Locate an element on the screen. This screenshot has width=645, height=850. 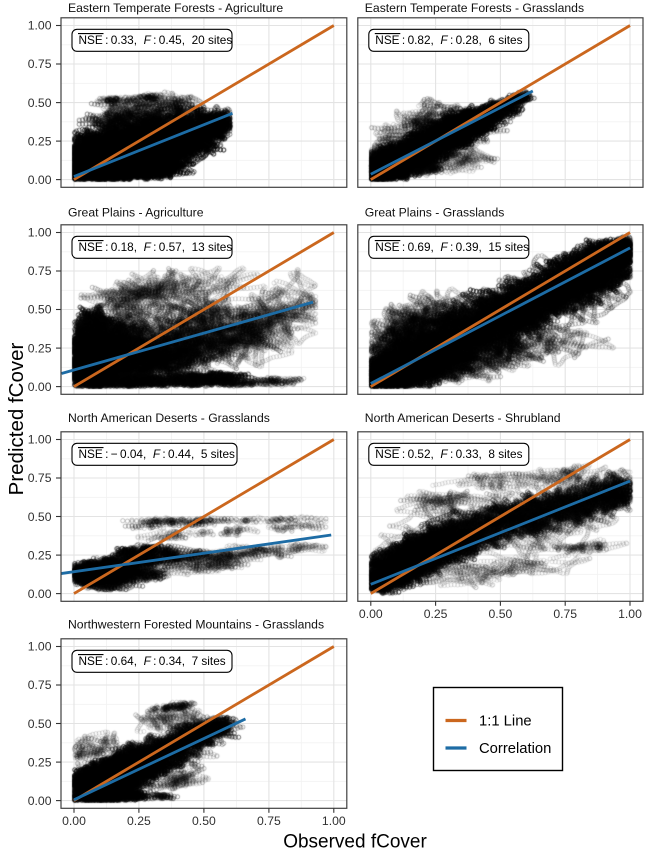
svg-text: Great Plains - Grasslands is located at coordinates (435, 213).